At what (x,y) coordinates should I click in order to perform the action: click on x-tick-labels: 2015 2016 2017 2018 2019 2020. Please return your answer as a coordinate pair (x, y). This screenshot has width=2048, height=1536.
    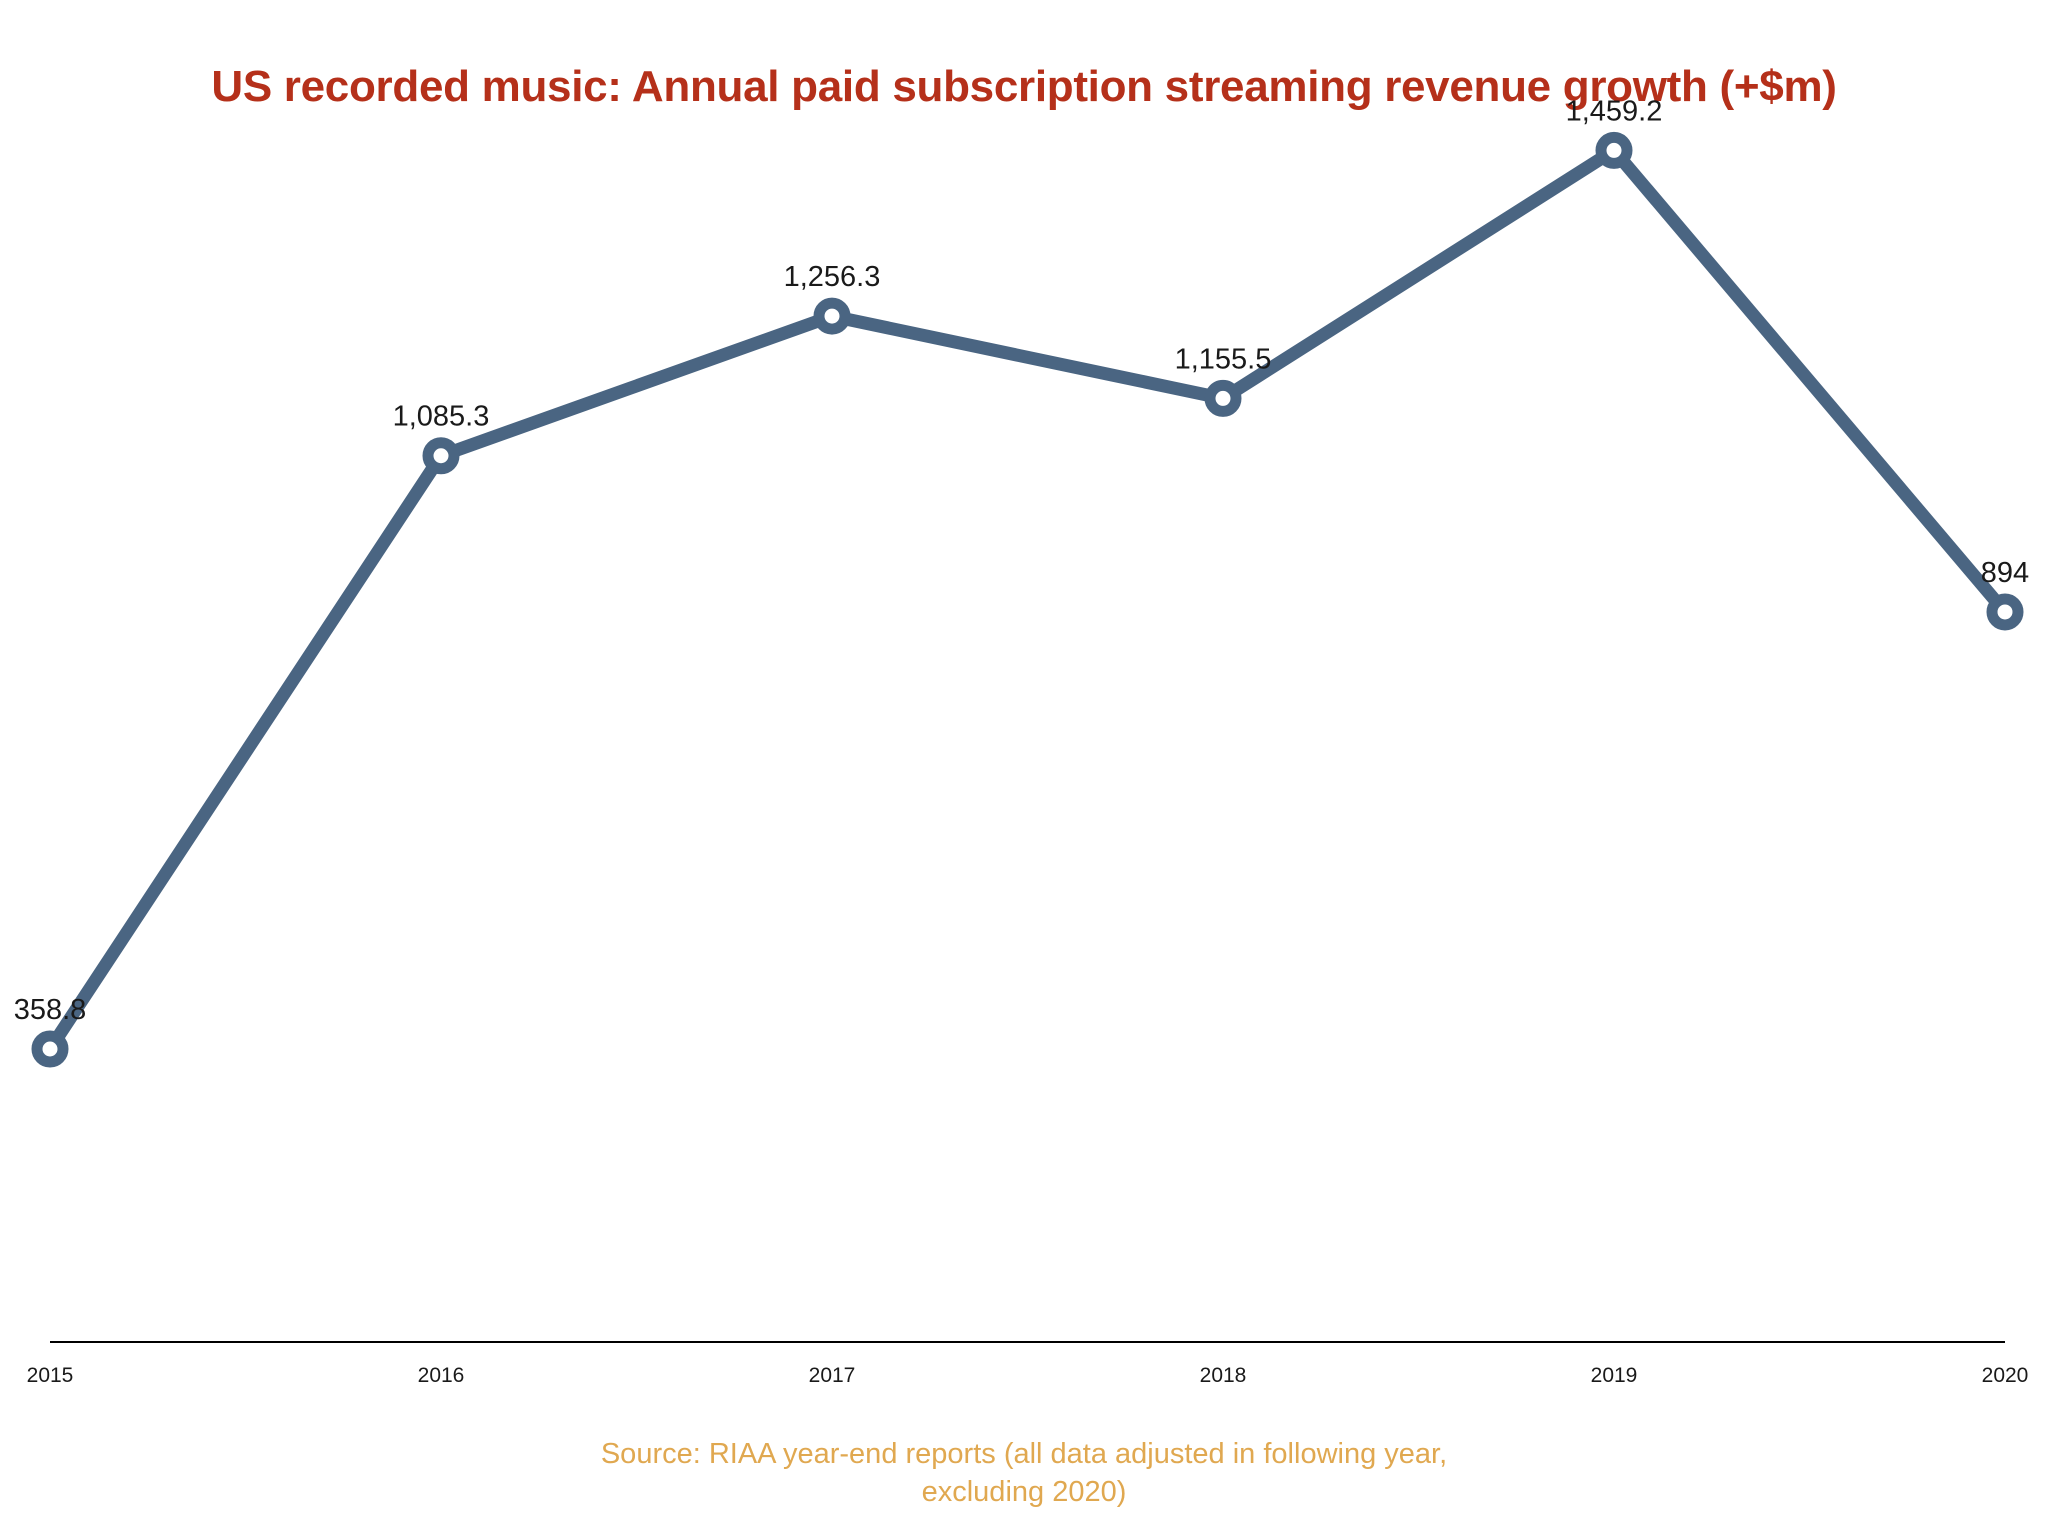
    Looking at the image, I should click on (1028, 1375).